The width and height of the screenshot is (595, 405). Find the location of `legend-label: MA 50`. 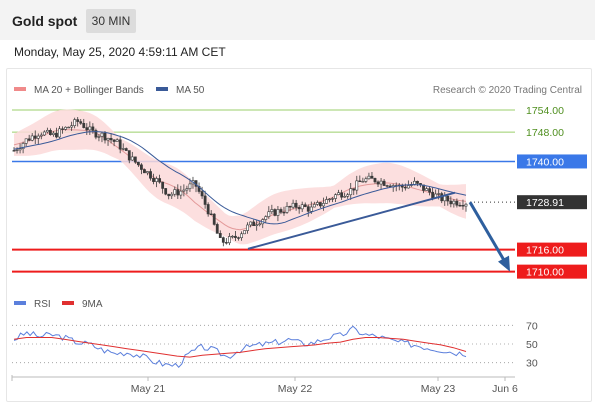

legend-label: MA 50 is located at coordinates (190, 90).